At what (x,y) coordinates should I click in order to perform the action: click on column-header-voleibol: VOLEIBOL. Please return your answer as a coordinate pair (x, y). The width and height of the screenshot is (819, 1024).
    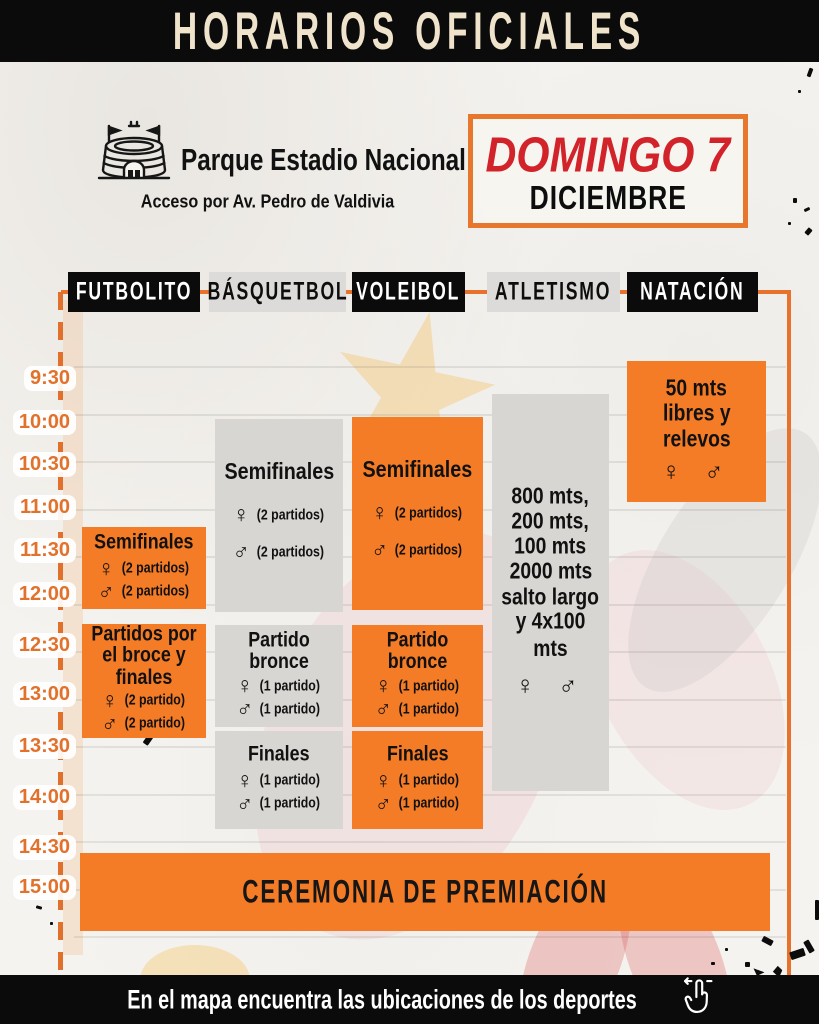
    Looking at the image, I should click on (408, 292).